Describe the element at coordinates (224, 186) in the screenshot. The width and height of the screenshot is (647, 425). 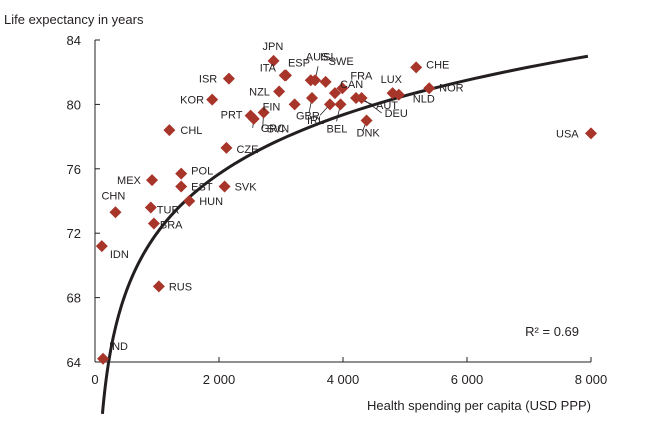
I see `data-point-svk` at that location.